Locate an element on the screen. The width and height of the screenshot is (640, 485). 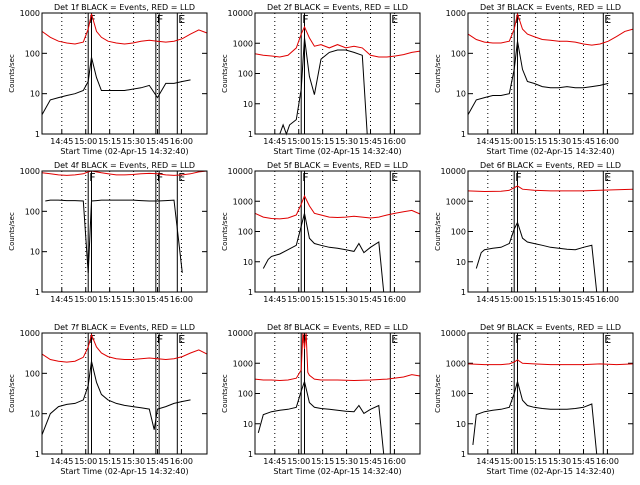
panel-title: Det 5f BLACK = Events, RED = LLD is located at coordinates (337, 165).